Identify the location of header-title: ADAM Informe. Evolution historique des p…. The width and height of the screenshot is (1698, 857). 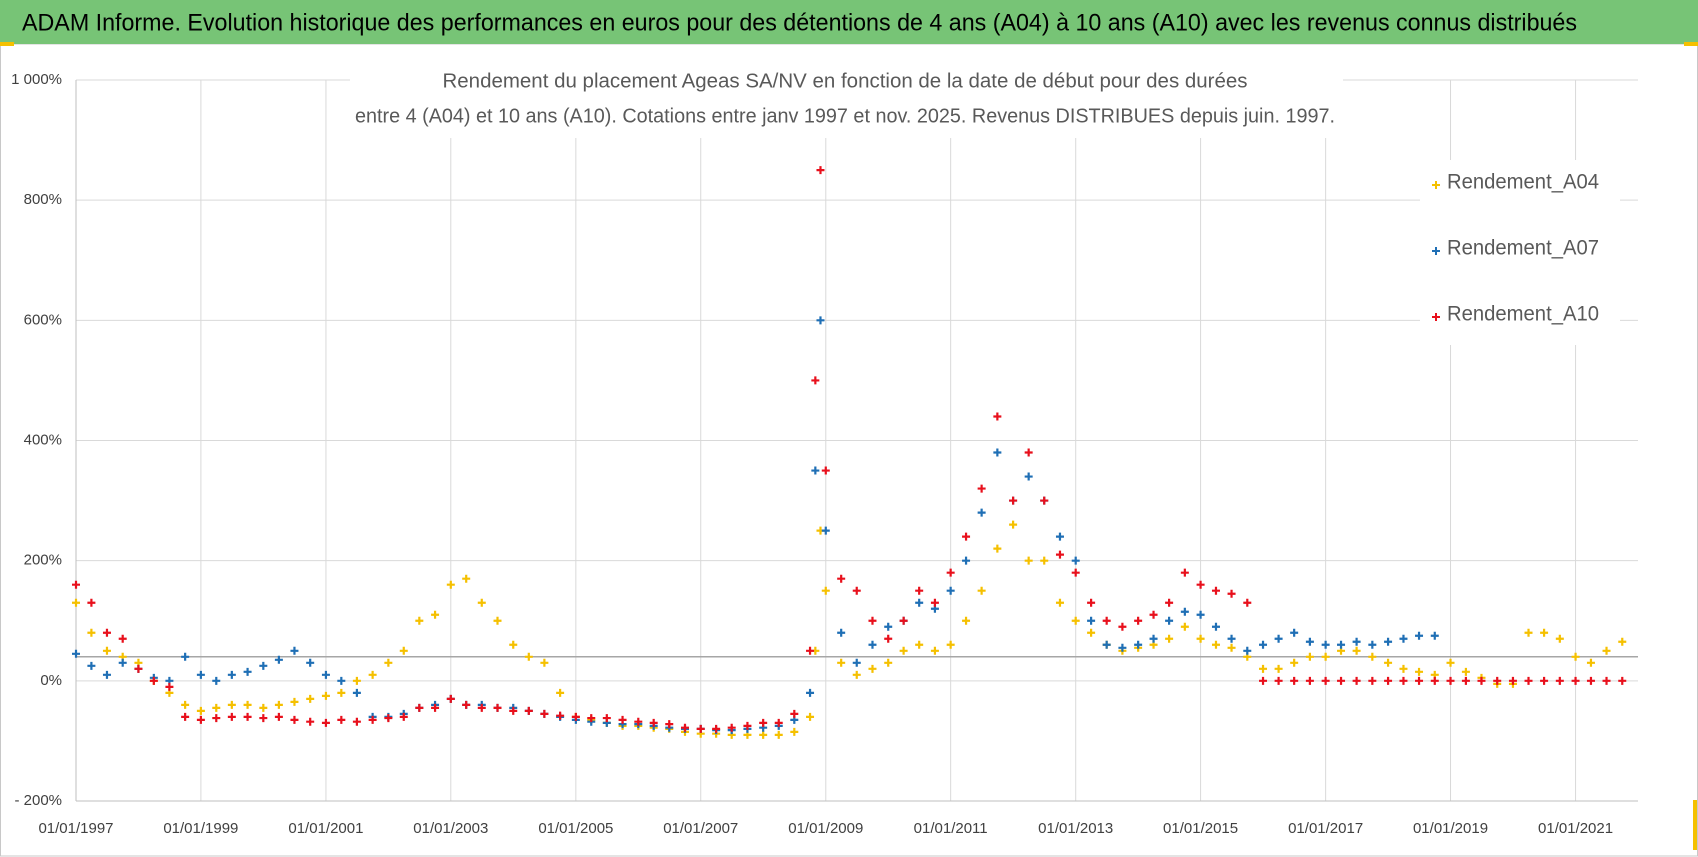
(799, 22).